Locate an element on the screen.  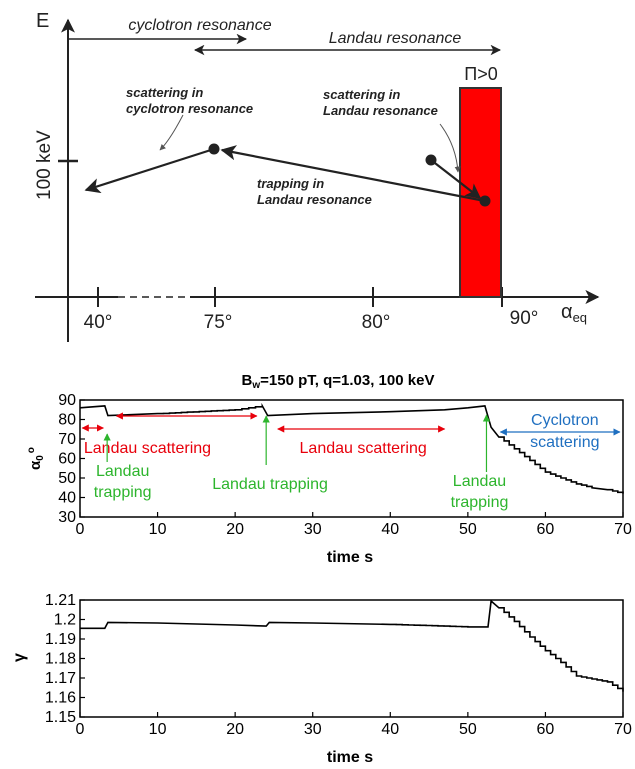
chart2-y-tick-label: 1.18 is located at coordinates (60, 659).